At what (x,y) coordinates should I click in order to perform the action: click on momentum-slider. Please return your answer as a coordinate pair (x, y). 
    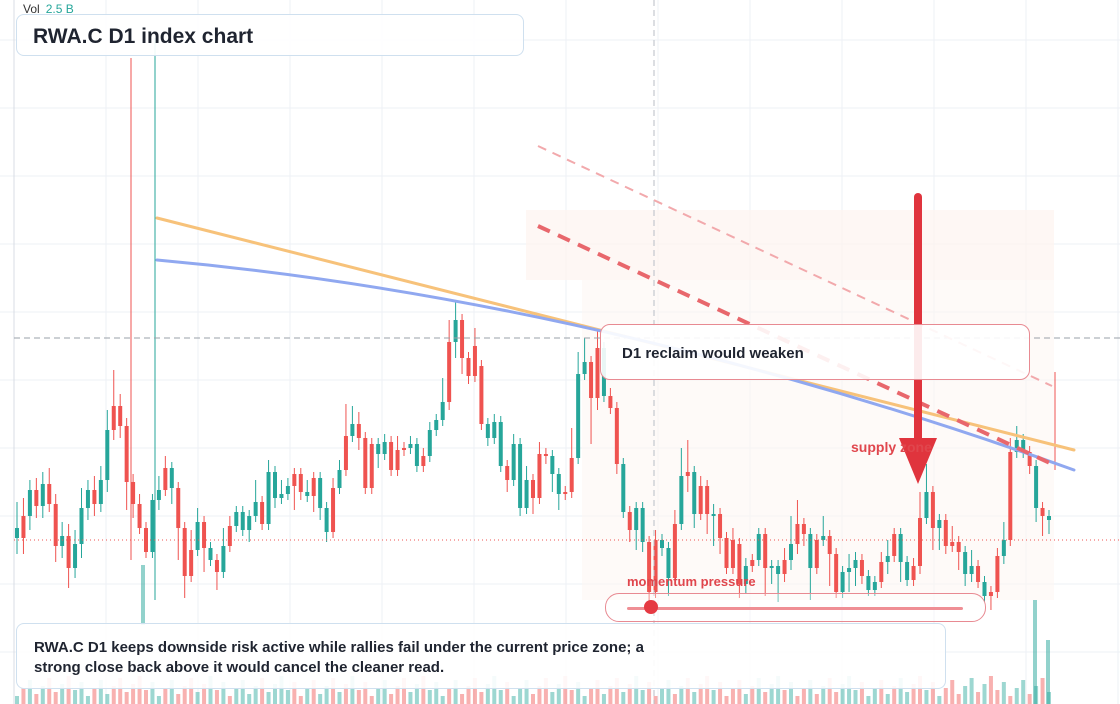
    Looking at the image, I should click on (795, 607).